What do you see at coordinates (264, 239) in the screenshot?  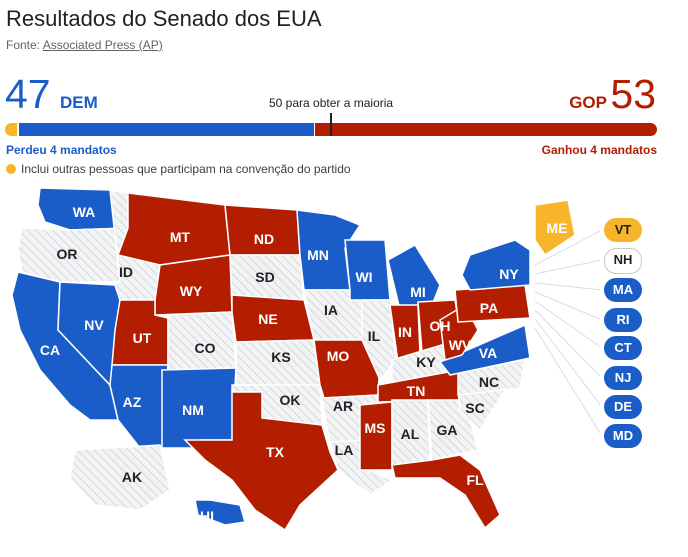 I see `state-label-nd: ND` at bounding box center [264, 239].